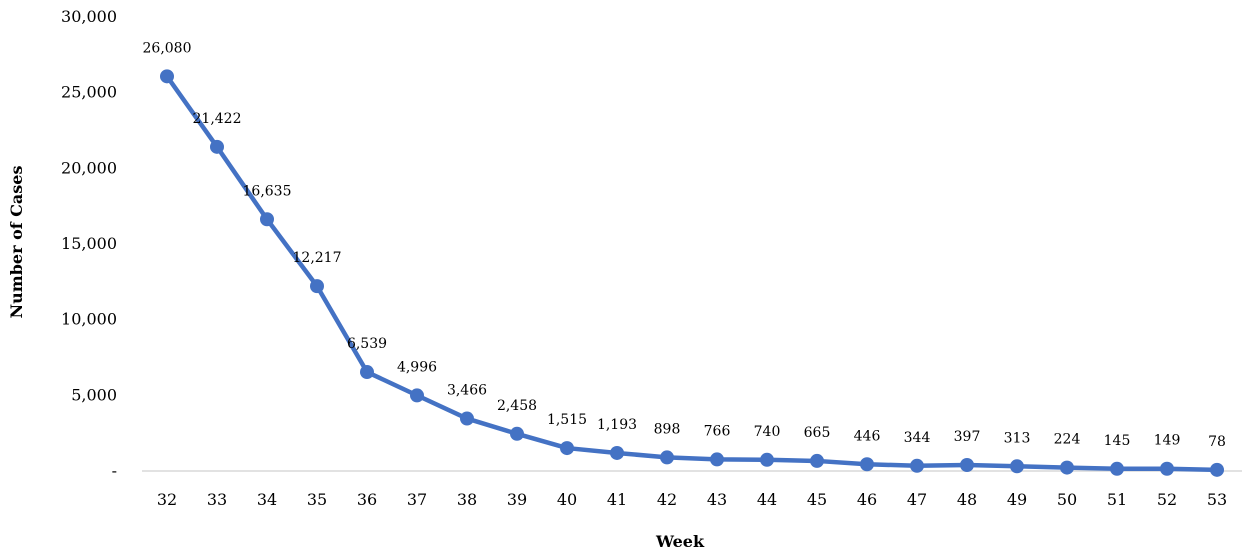  I want to click on x-tick-label: 32, so click(167, 499).